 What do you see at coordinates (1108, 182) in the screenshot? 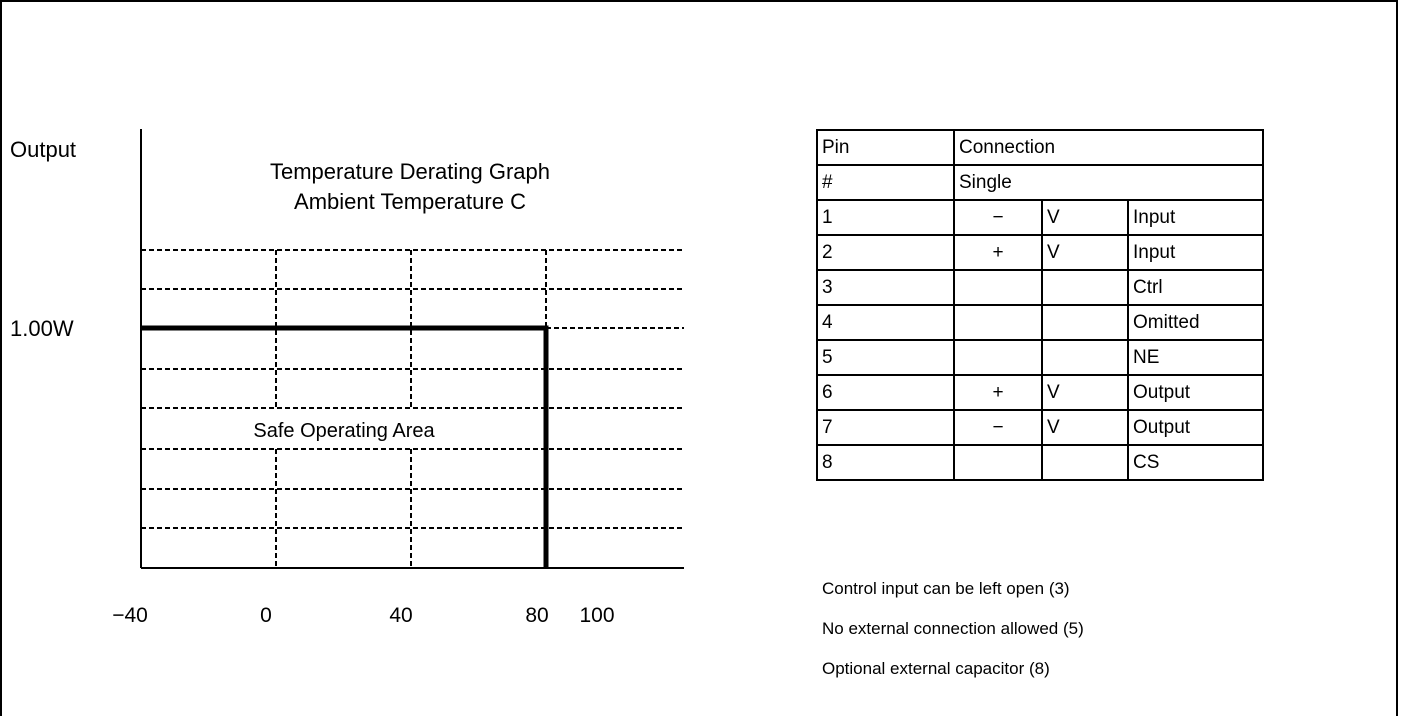
I see `header-single: Single` at bounding box center [1108, 182].